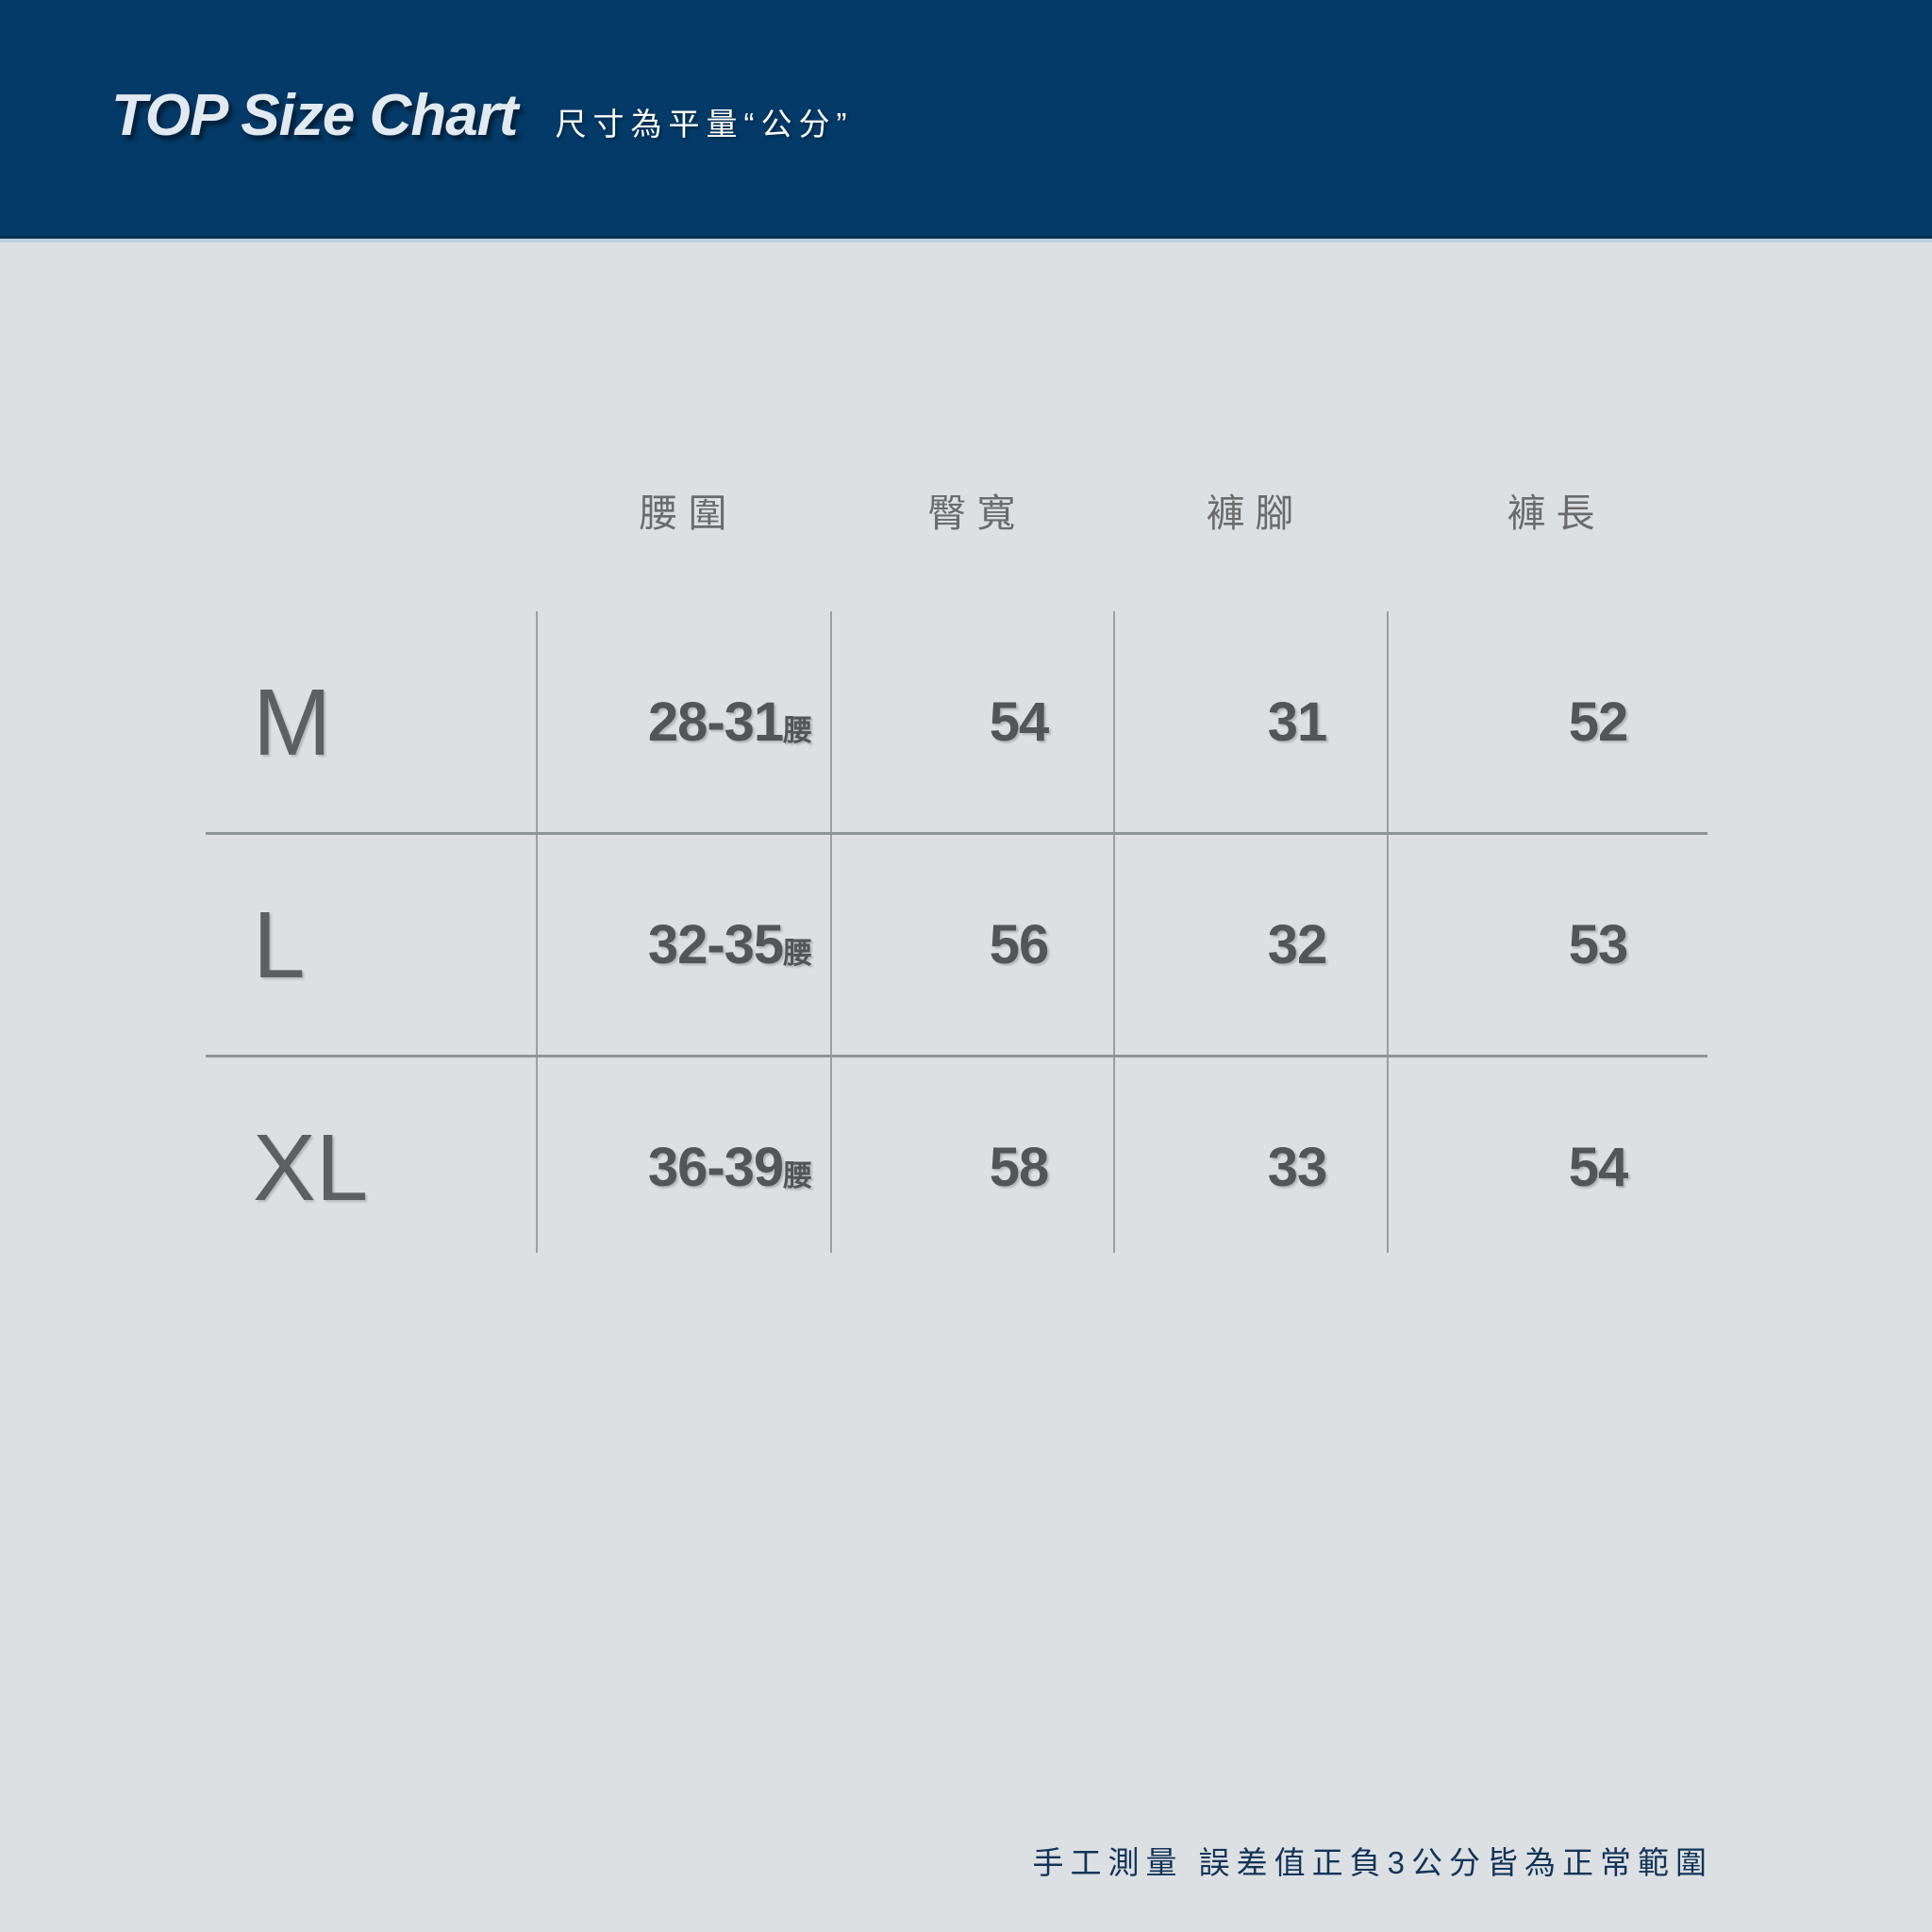 Image resolution: width=1932 pixels, height=1932 pixels. I want to click on header-band-underline, so click(966, 238).